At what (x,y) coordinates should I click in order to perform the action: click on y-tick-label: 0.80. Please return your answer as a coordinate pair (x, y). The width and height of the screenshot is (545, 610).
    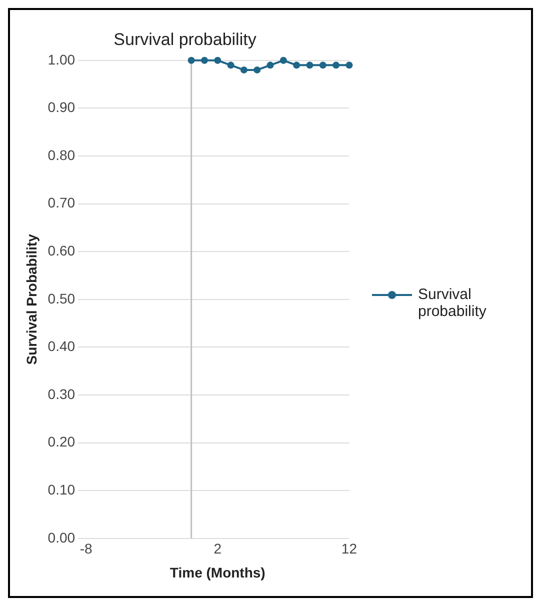
    Looking at the image, I should click on (62, 154).